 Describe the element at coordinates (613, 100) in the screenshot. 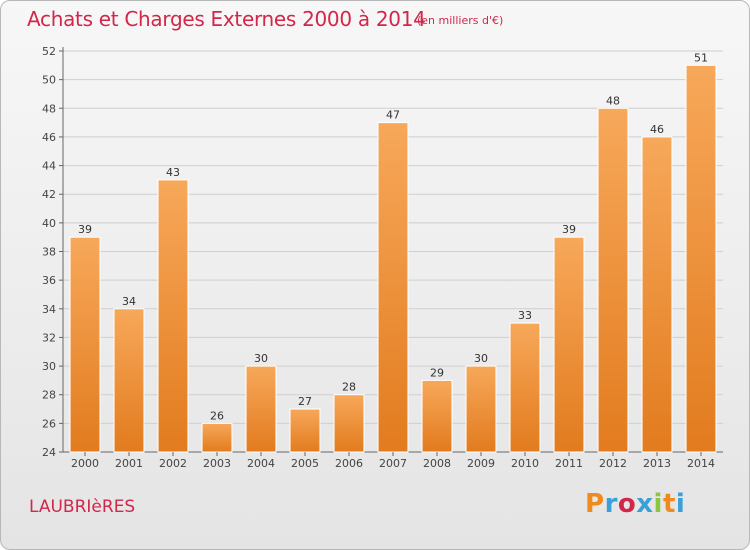

I see `value-label: 48` at that location.